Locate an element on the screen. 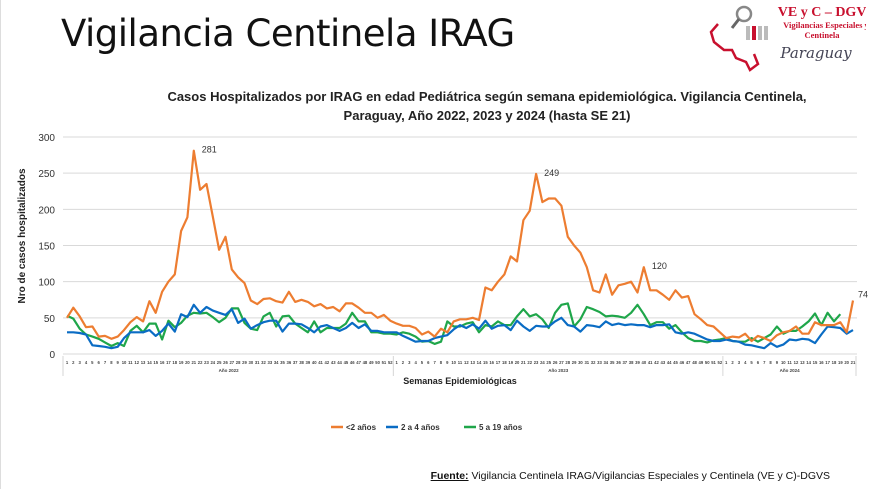 The height and width of the screenshot is (489, 870). legend-label: <2 años is located at coordinates (361, 427).